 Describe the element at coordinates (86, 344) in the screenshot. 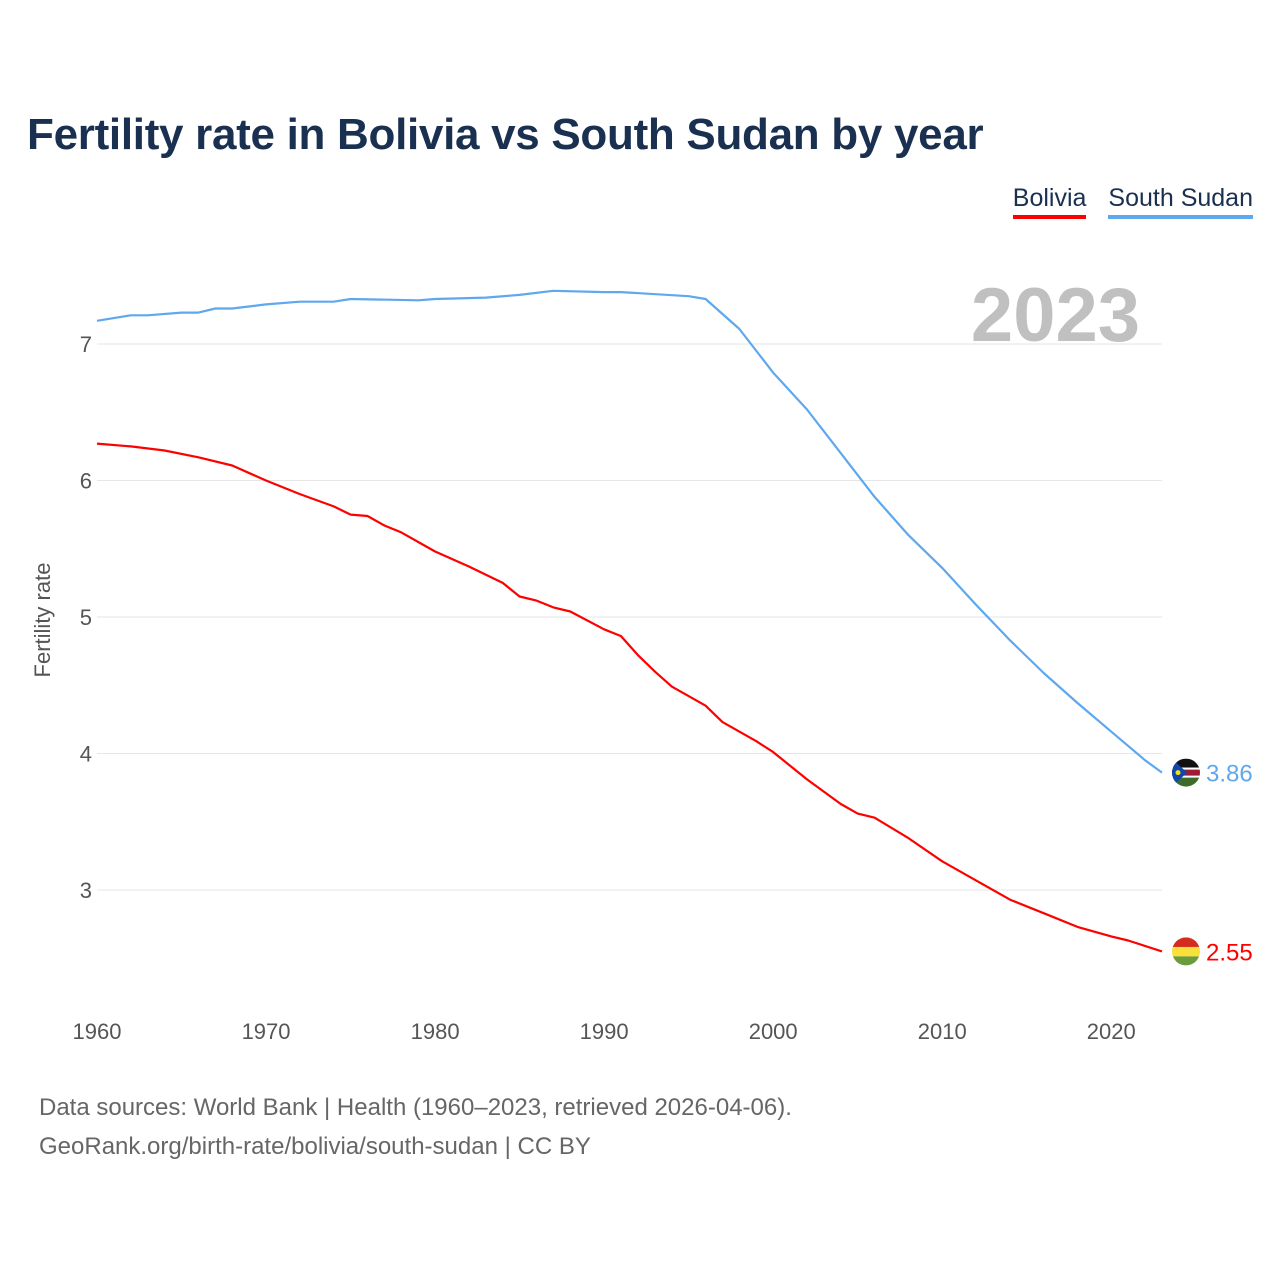

I see `y-tick-label: 7` at that location.